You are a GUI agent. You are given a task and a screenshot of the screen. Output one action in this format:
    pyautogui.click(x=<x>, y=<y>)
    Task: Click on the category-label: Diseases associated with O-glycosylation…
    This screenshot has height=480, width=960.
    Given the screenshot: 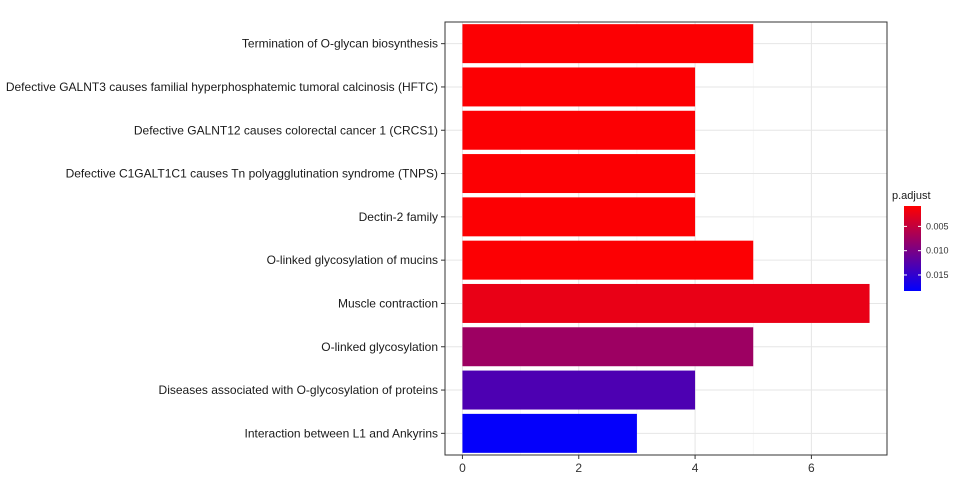 What is the action you would take?
    pyautogui.click(x=298, y=390)
    